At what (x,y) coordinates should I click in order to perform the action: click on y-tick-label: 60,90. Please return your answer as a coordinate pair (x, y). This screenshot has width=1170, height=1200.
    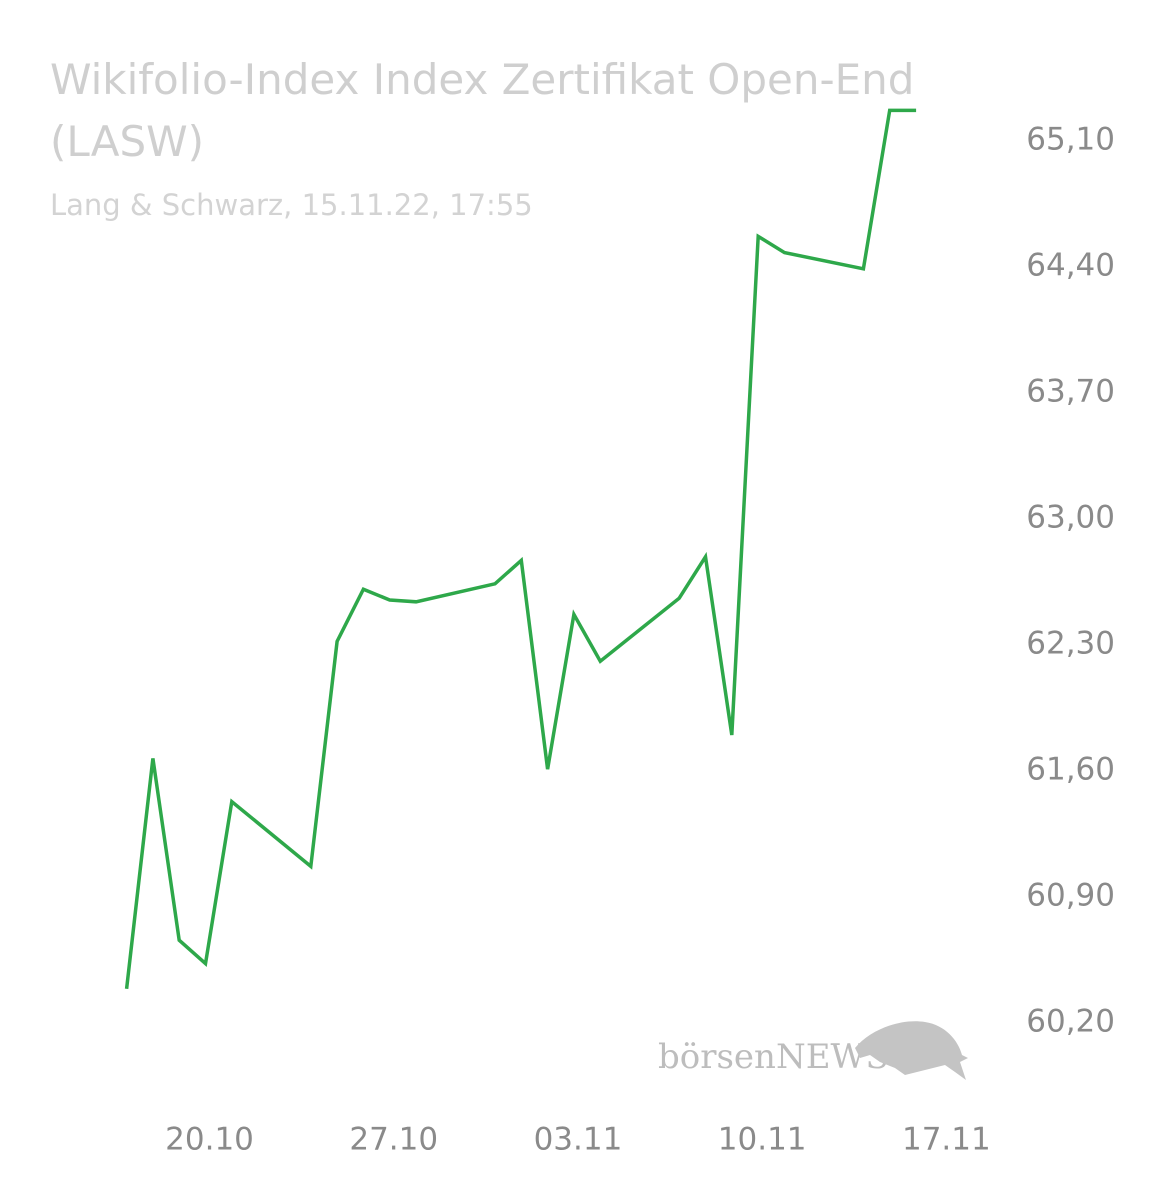
    Looking at the image, I should click on (1070, 896).